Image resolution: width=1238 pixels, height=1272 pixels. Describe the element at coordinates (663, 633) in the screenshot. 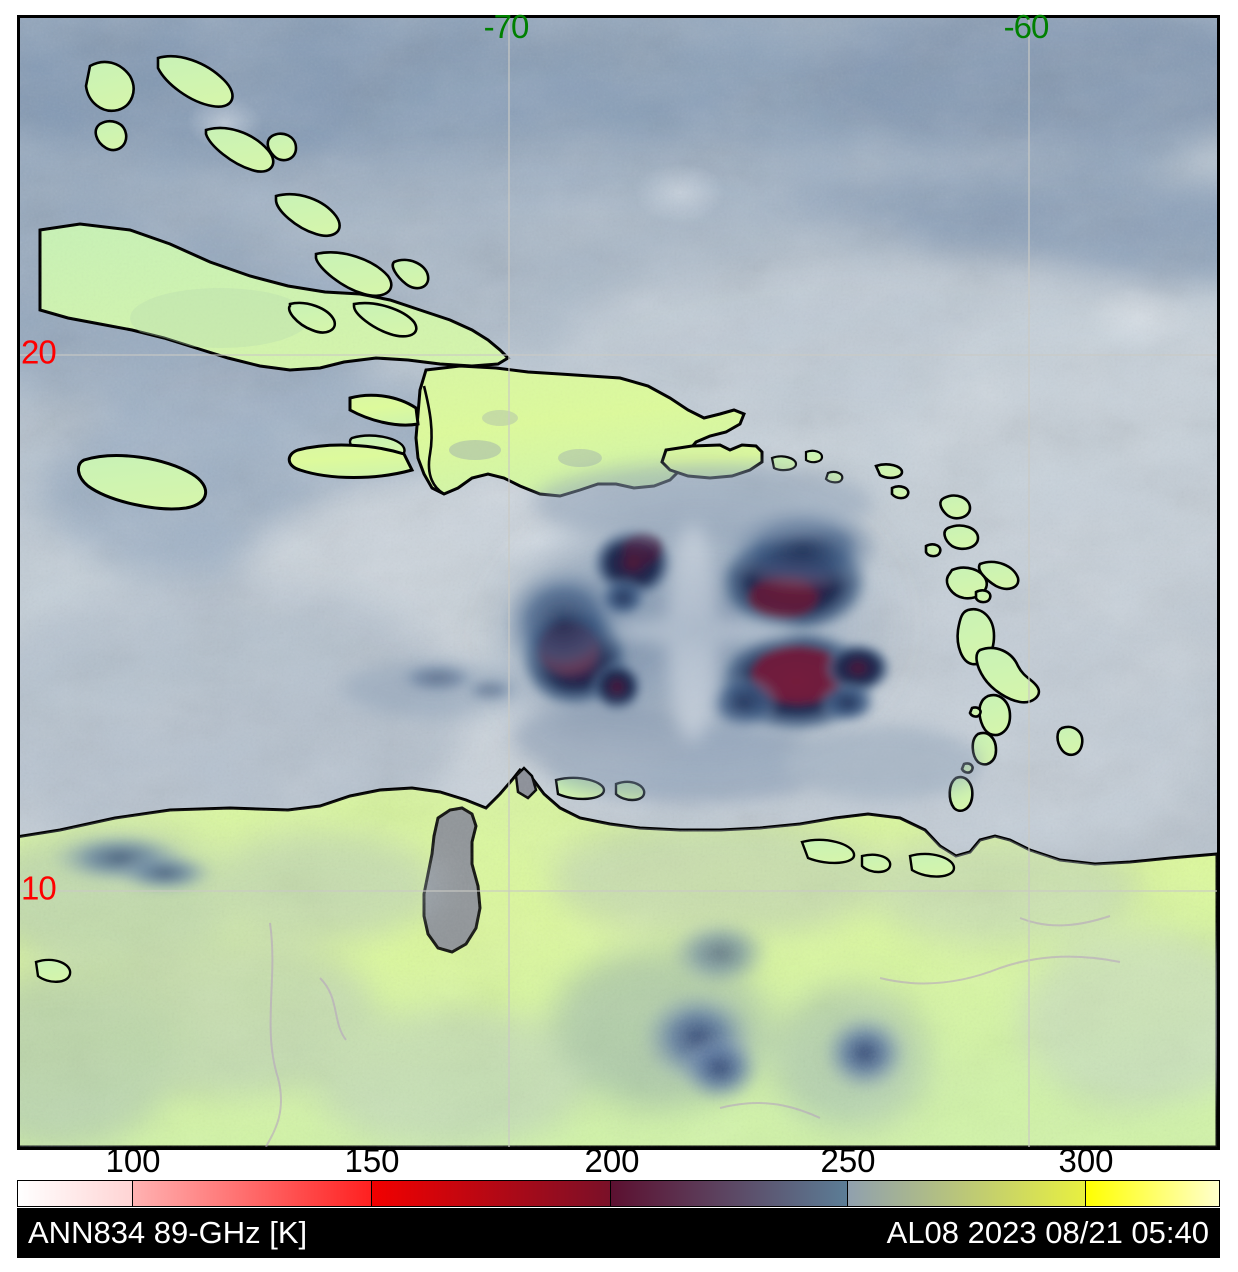

I see `convection-complex` at that location.